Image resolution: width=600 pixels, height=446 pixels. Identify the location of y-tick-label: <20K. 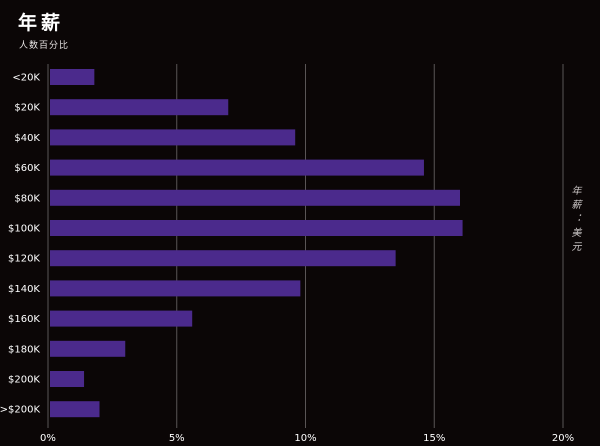
(26, 78).